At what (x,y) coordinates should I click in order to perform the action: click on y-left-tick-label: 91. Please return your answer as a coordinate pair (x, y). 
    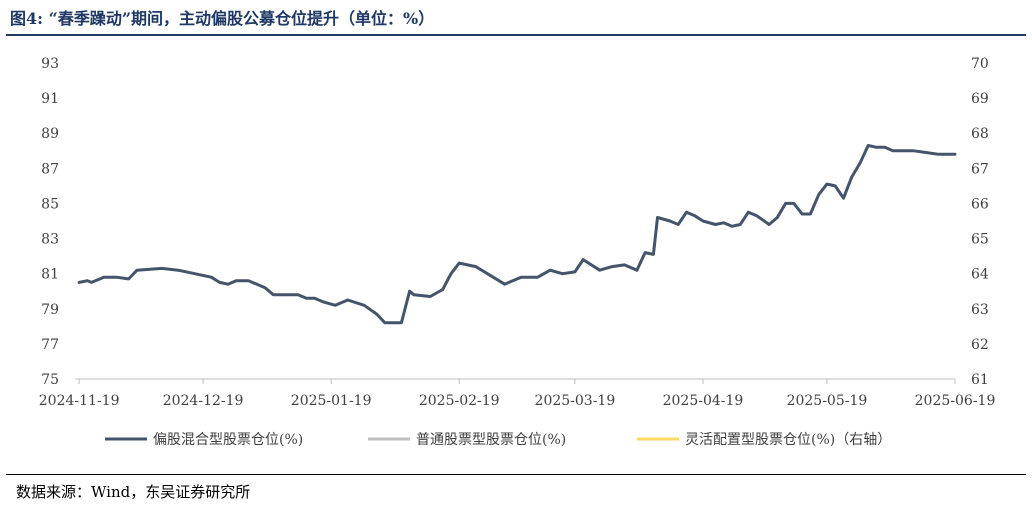
    Looking at the image, I should click on (50, 99).